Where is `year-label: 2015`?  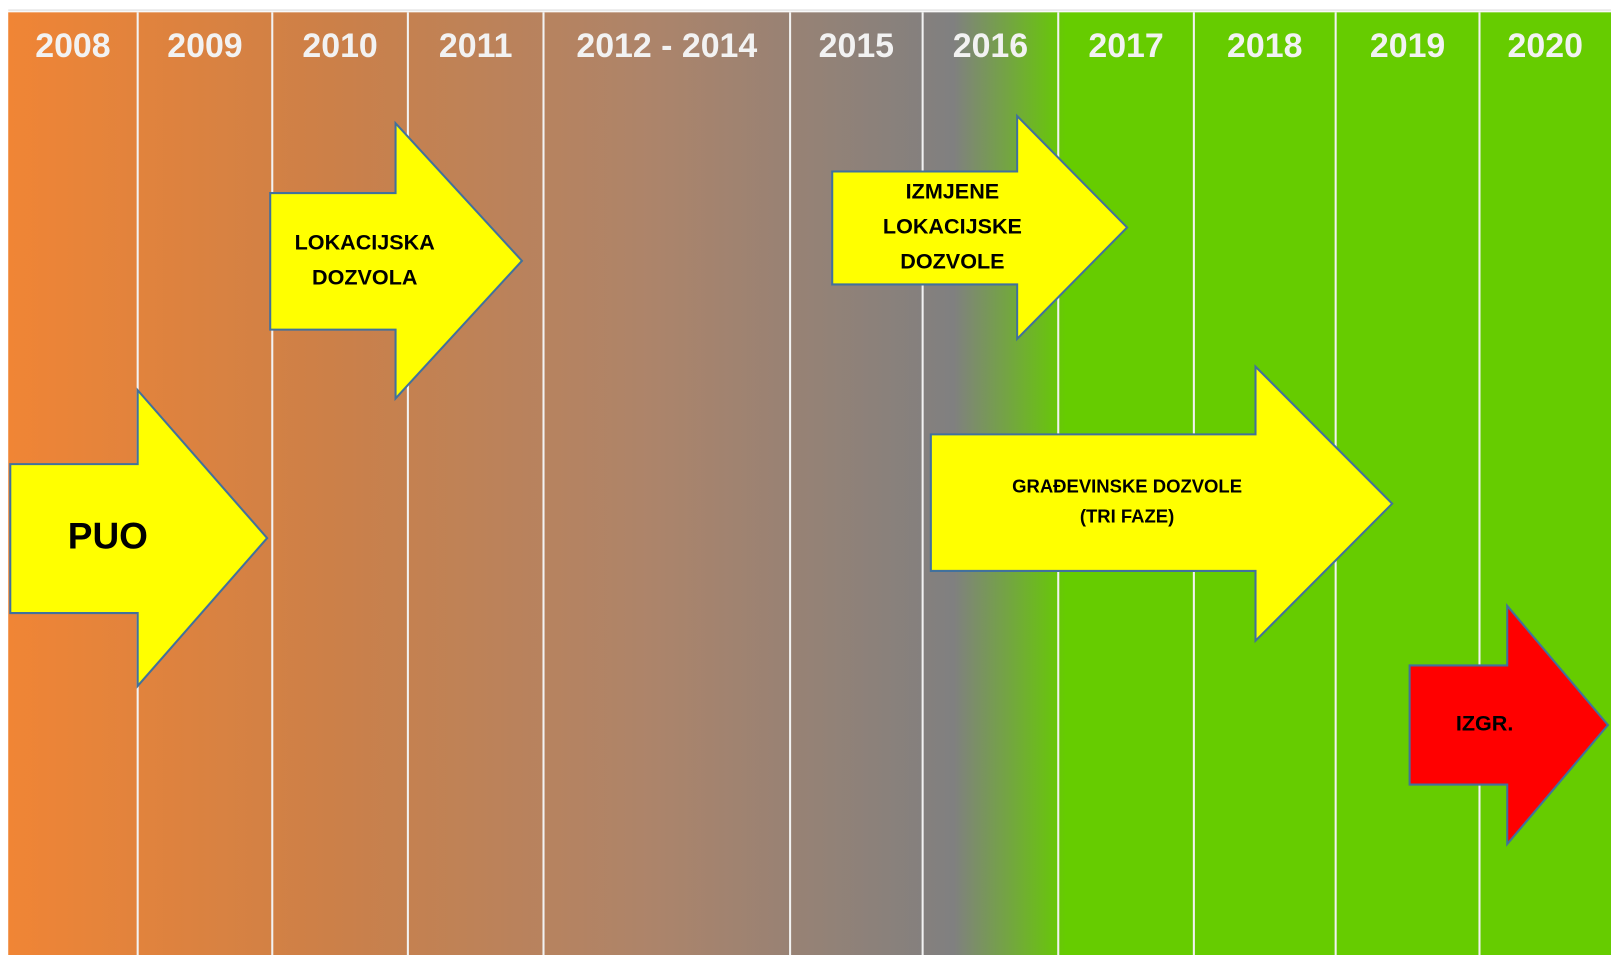 year-label: 2015 is located at coordinates (856, 46).